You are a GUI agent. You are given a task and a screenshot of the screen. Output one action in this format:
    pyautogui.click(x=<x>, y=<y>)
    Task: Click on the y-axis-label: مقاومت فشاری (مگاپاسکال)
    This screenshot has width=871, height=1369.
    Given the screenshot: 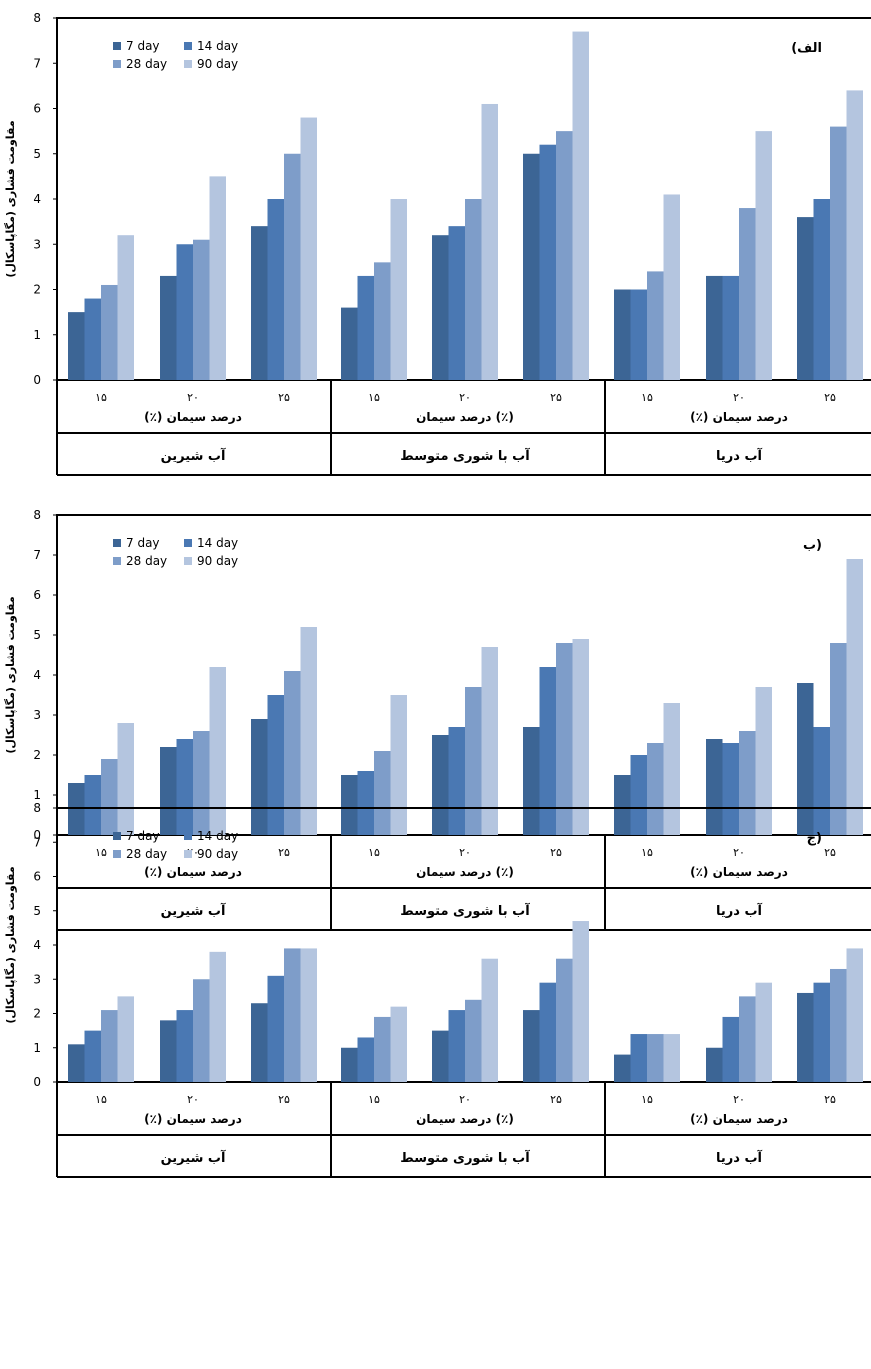 What is the action you would take?
    pyautogui.click(x=10, y=198)
    